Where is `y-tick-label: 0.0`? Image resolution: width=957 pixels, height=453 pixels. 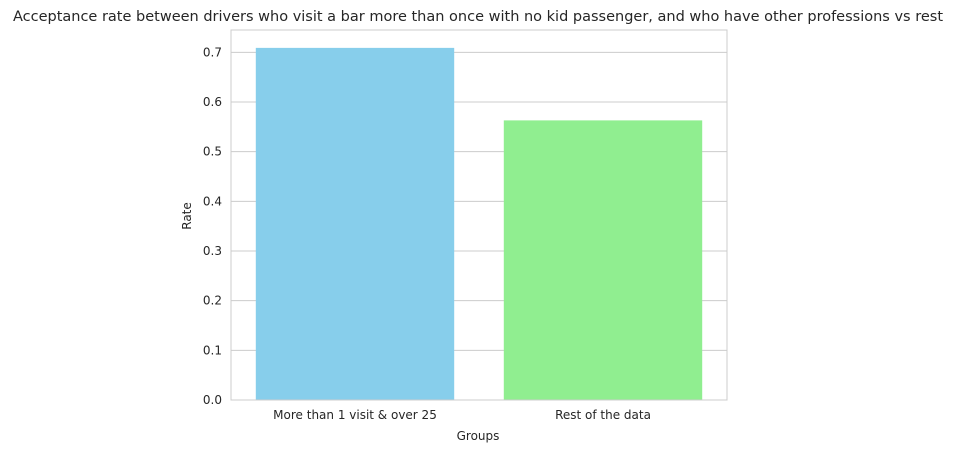 y-tick-label: 0.0 is located at coordinates (212, 400).